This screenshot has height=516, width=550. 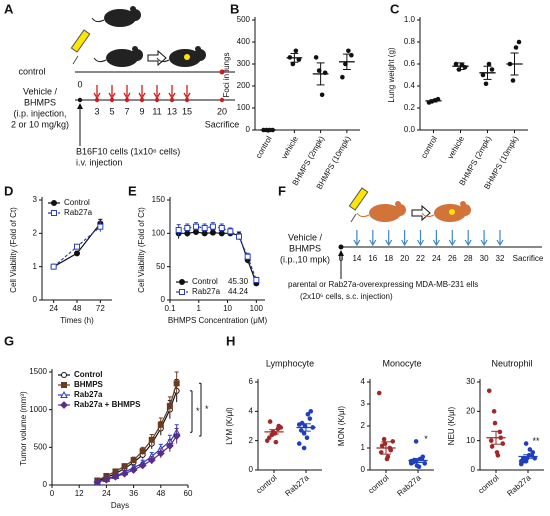 I want to click on y-tick-label: 3, so click(x=35, y=199).